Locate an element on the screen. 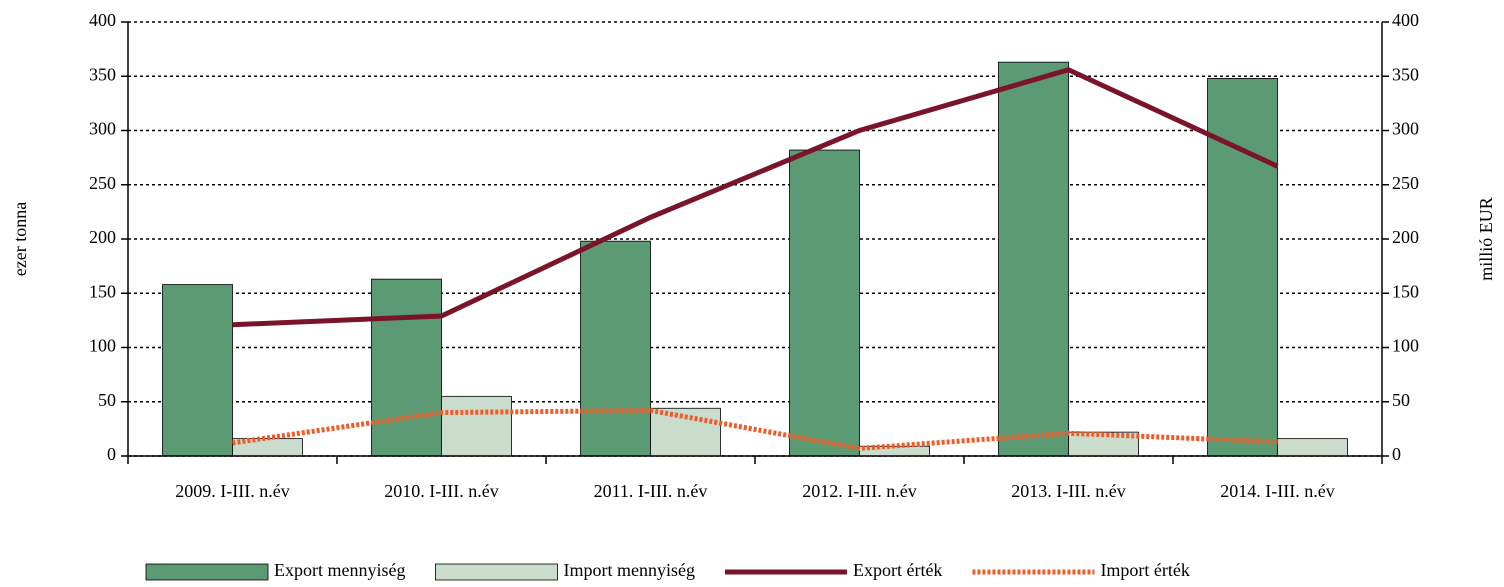 This screenshot has width=1504, height=587. y2-tick-label: 350 is located at coordinates (1405, 74).